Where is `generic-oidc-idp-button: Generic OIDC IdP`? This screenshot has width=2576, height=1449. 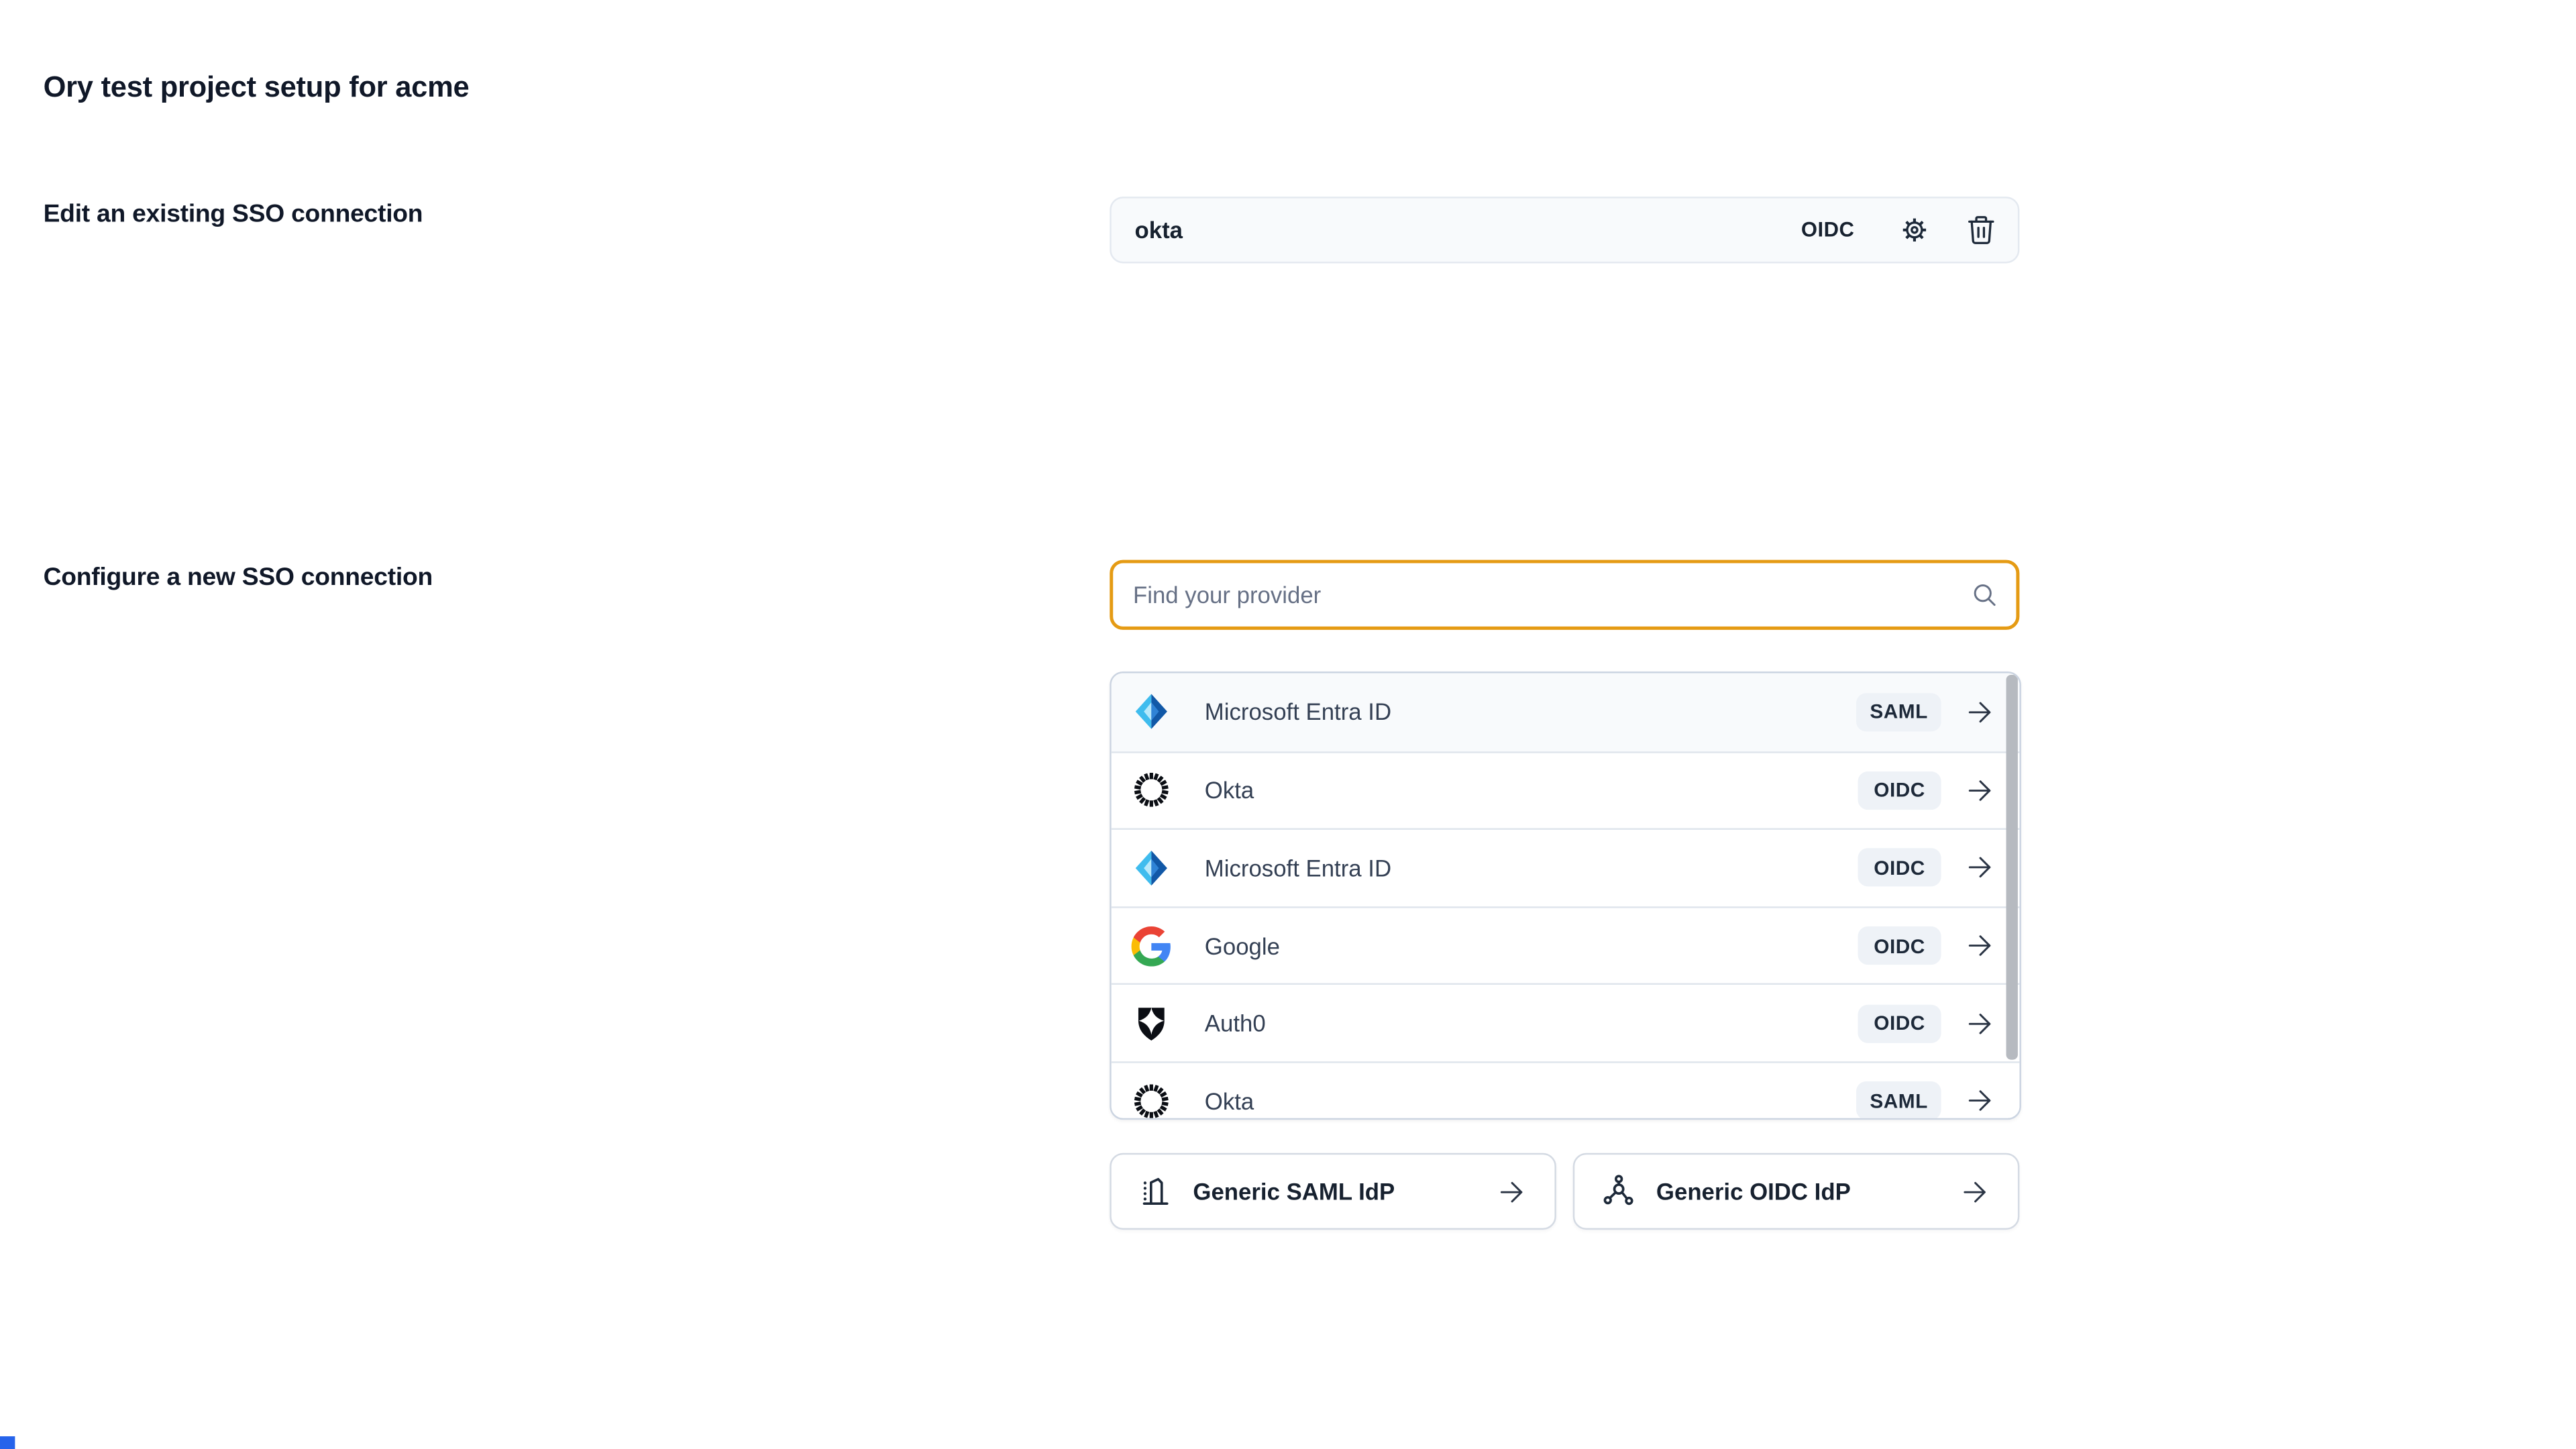 generic-oidc-idp-button: Generic OIDC IdP is located at coordinates (1796, 1191).